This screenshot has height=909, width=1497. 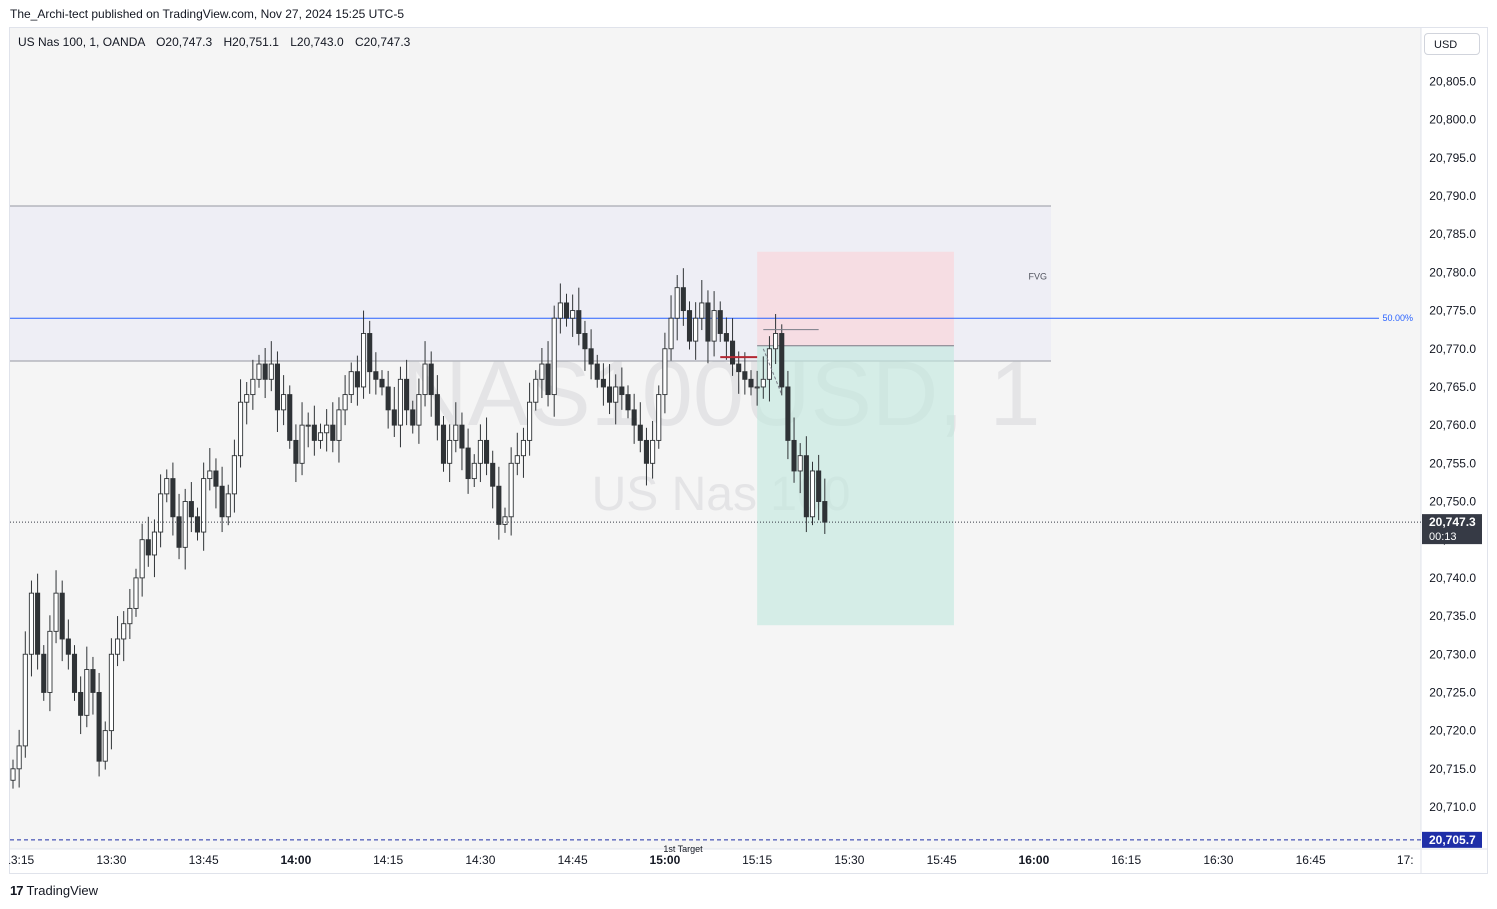 I want to click on time-tick-label: 14:45, so click(x=573, y=860).